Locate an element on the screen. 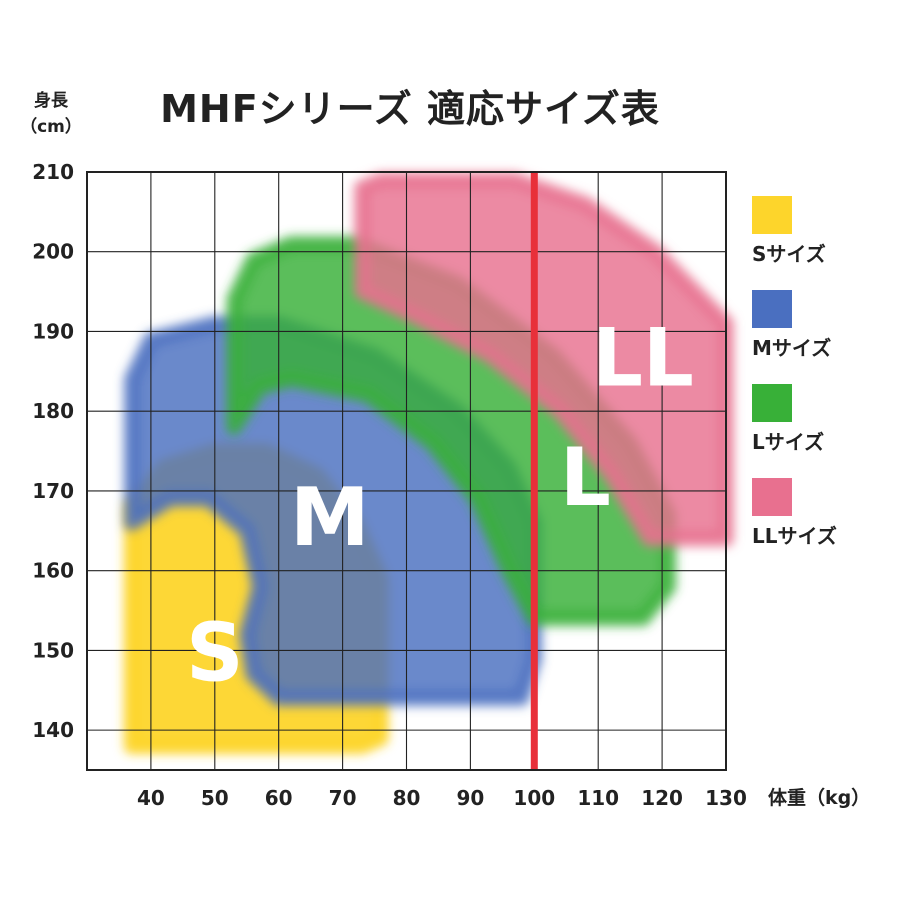  legend: Sサイズ Mサイズ Lサイズ LLサイズ is located at coordinates (822, 384).